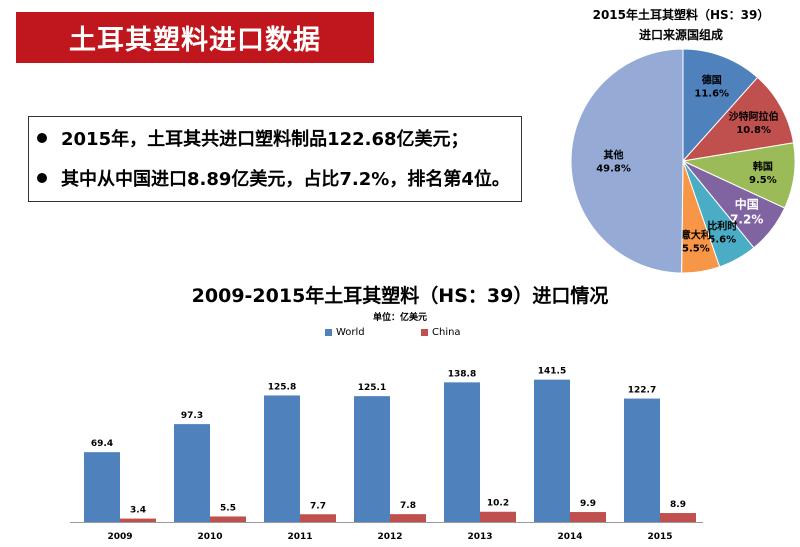  I want to click on legend-swatch-world, so click(328, 332).